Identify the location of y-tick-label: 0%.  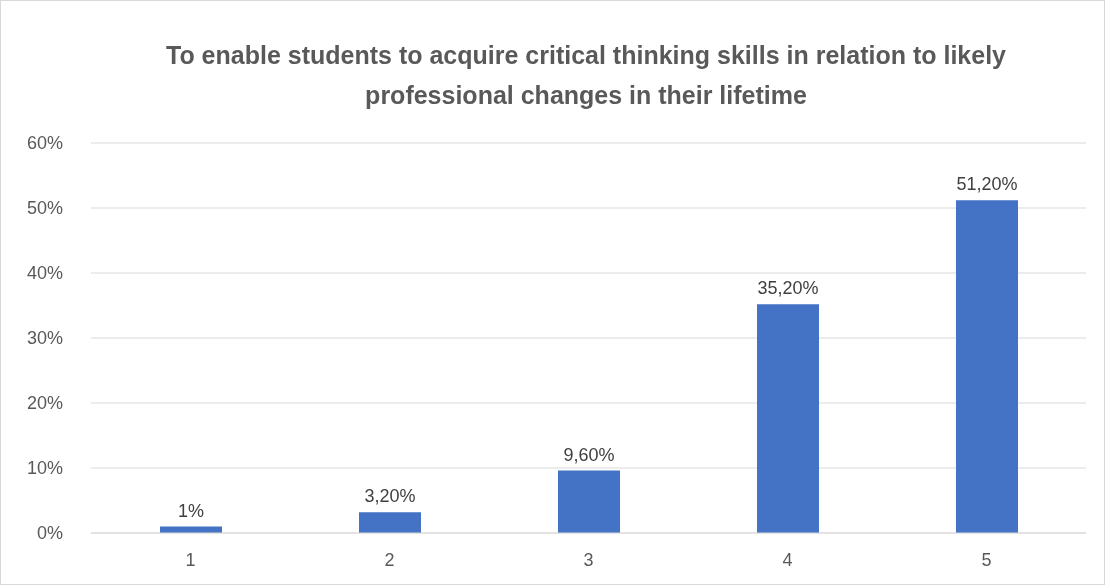
(49, 533).